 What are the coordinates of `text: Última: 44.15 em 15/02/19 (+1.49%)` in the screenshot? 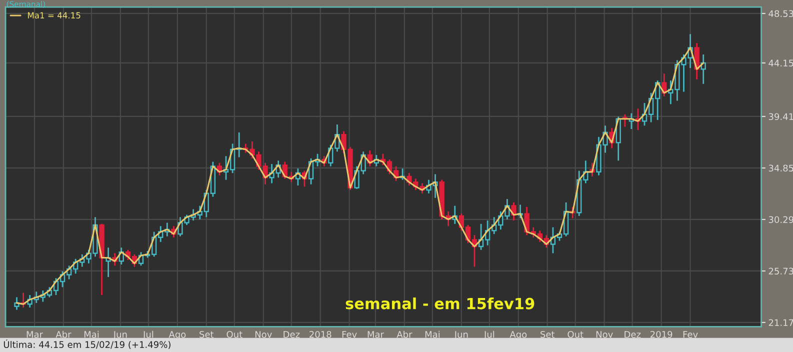 It's located at (87, 345).